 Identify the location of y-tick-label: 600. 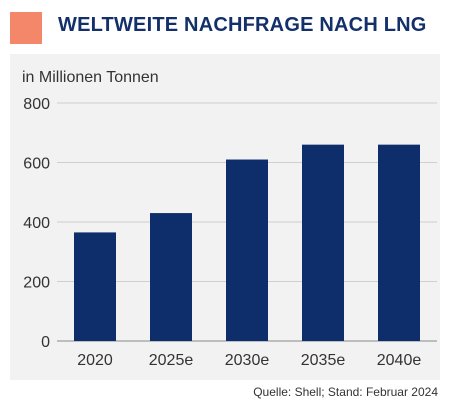
(36, 164).